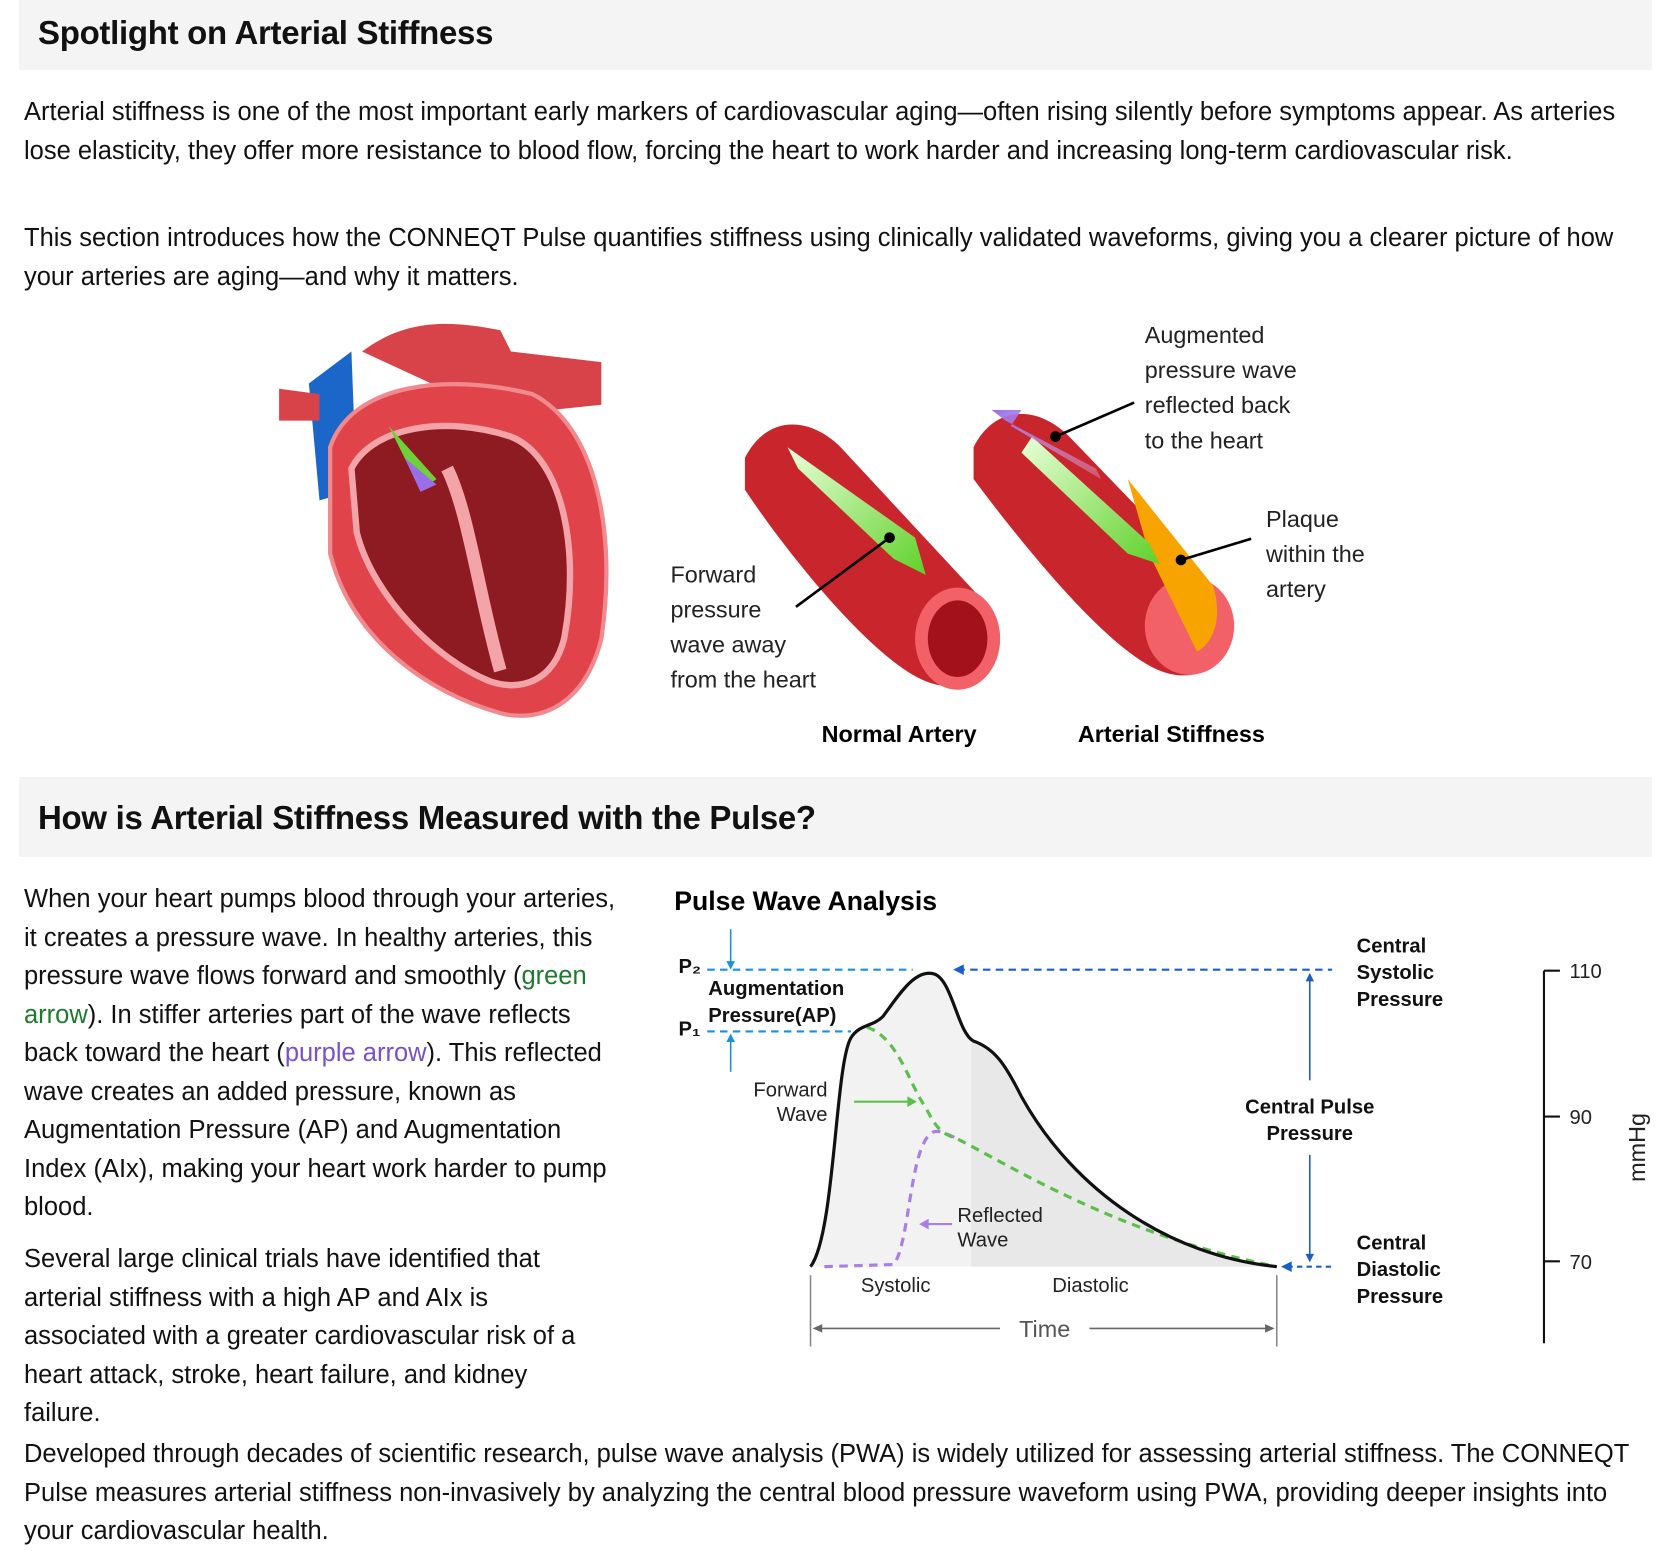 Image resolution: width=1660 pixels, height=1551 pixels. Describe the element at coordinates (305, 995) in the screenshot. I see `green-arrow-text: green arrow` at that location.